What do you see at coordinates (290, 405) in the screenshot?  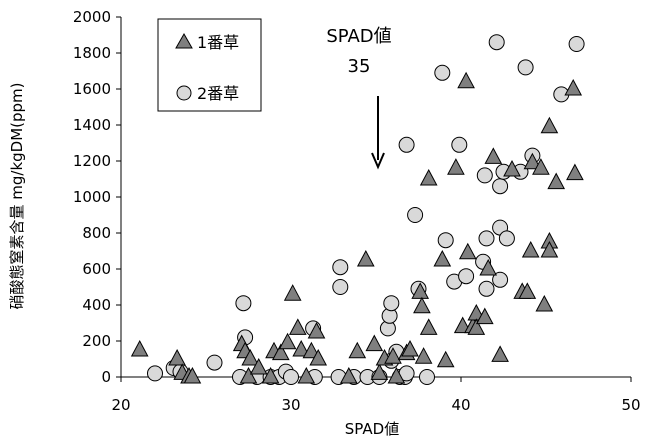 I see `x-tick-label: 30` at bounding box center [290, 405].